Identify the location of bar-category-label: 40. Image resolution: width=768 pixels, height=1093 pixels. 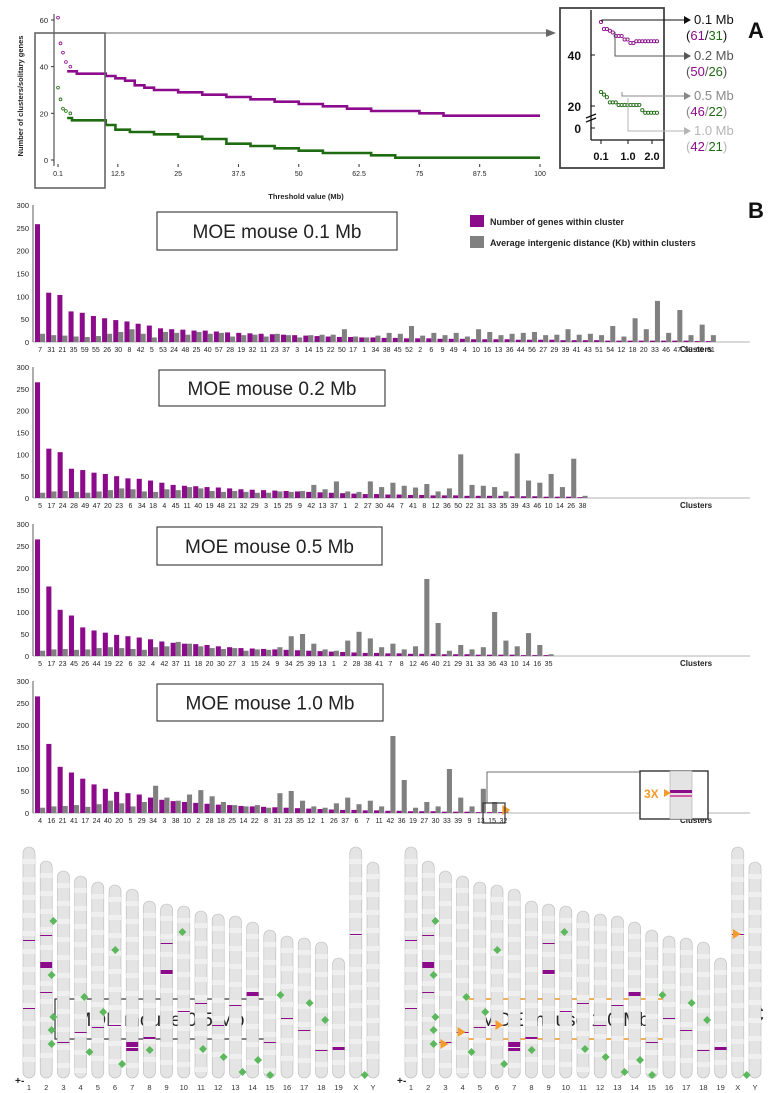
(108, 821).